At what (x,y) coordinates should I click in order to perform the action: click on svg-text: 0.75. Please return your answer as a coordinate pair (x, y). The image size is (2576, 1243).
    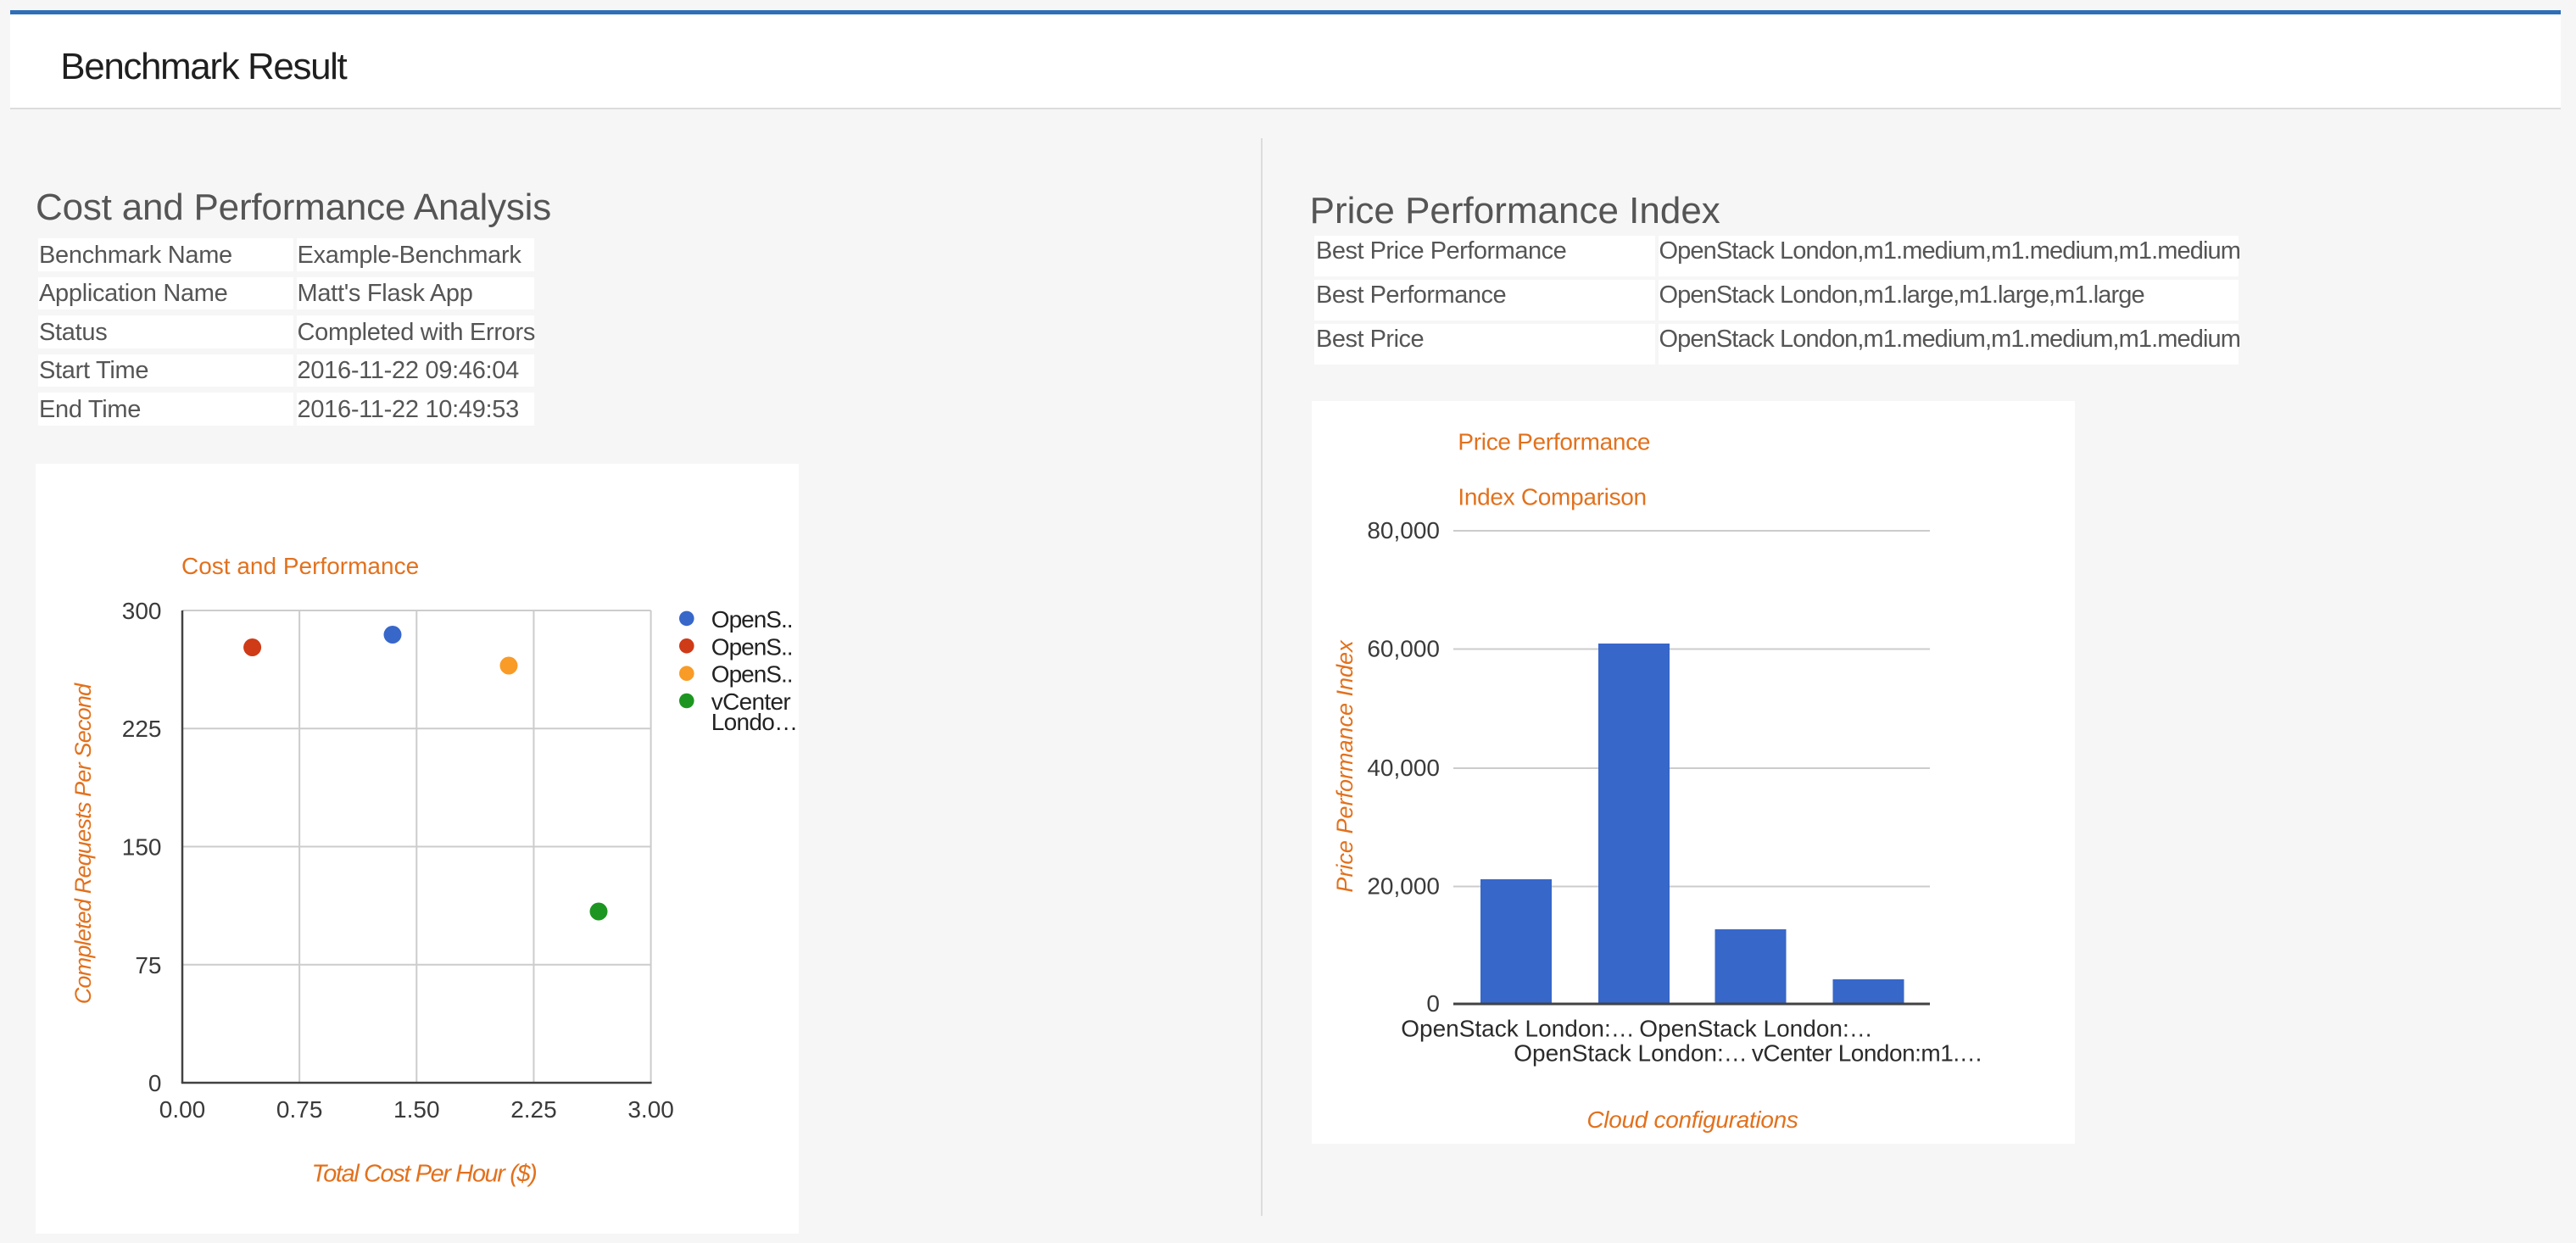
    Looking at the image, I should click on (299, 1110).